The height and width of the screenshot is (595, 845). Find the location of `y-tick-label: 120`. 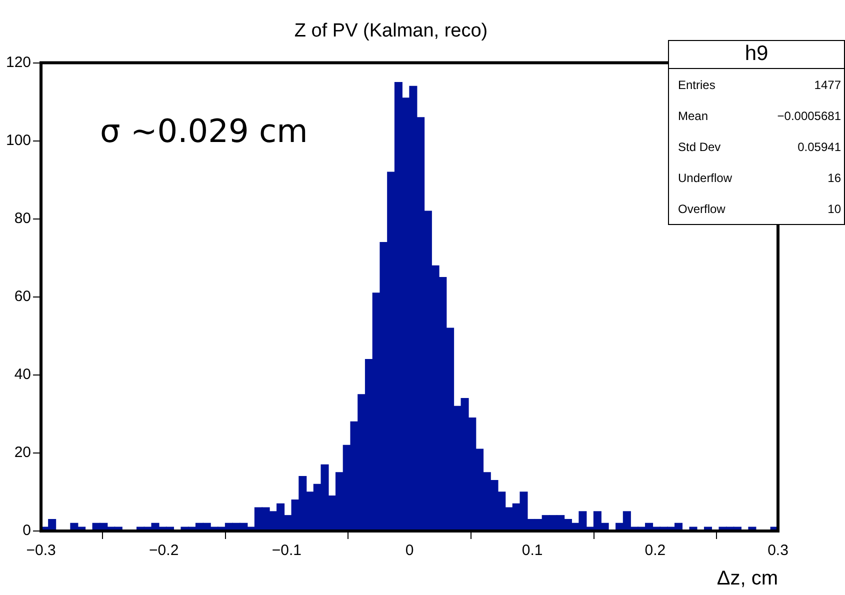

y-tick-label: 120 is located at coordinates (19, 62).